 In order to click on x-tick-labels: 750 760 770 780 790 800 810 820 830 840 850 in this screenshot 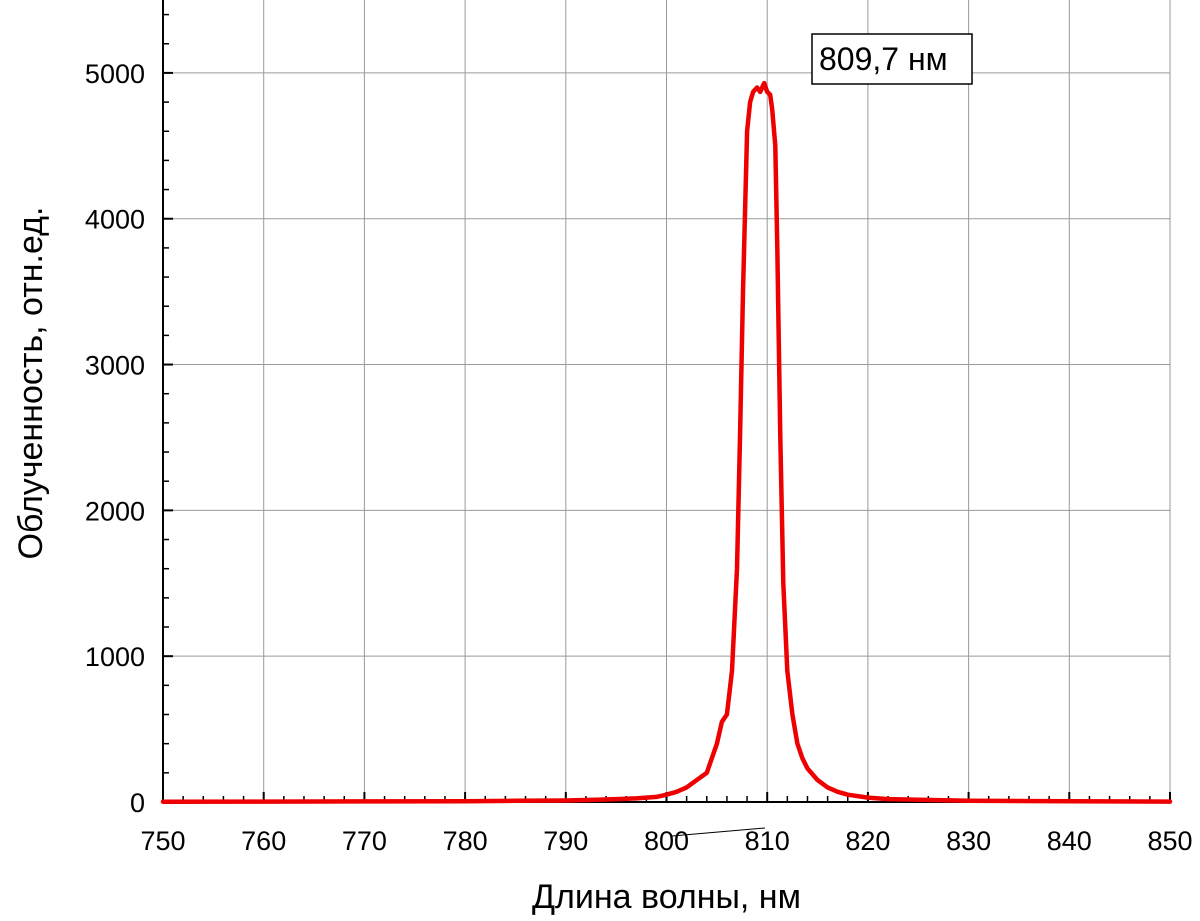, I will do `click(666, 841)`.